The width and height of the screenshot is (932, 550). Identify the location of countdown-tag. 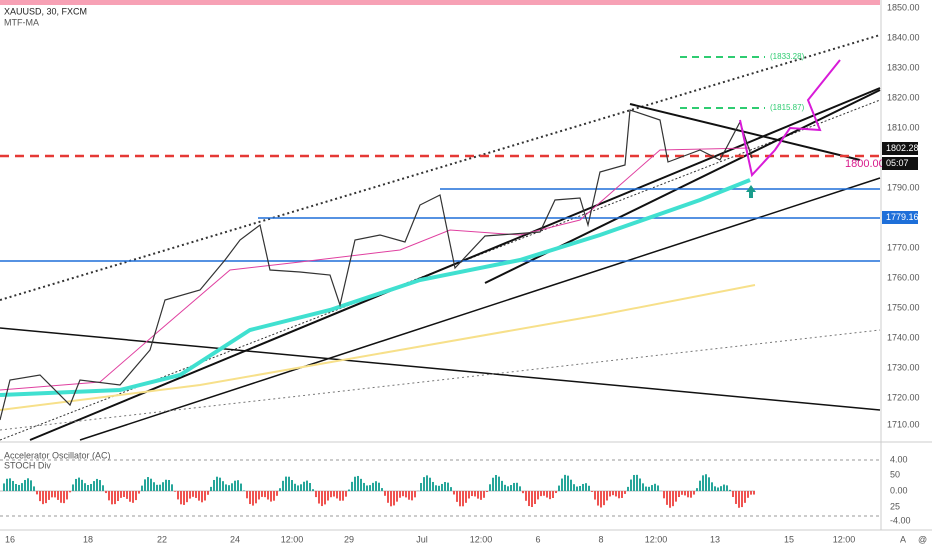
(900, 163).